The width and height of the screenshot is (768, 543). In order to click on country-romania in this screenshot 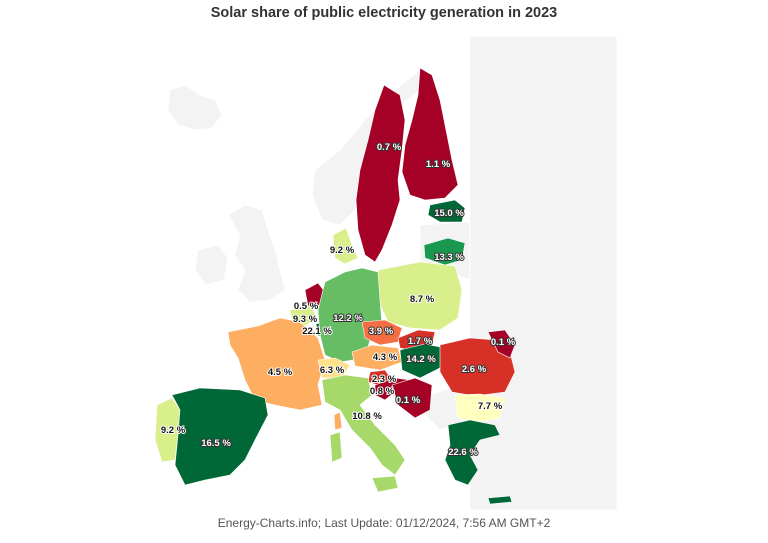, I will do `click(477, 367)`.